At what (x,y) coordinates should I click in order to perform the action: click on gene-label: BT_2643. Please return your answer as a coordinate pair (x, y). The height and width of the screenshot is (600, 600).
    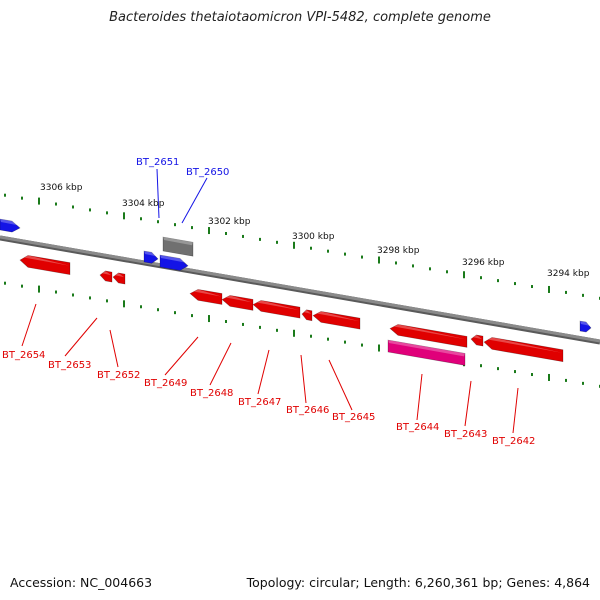
    Looking at the image, I should click on (465, 434).